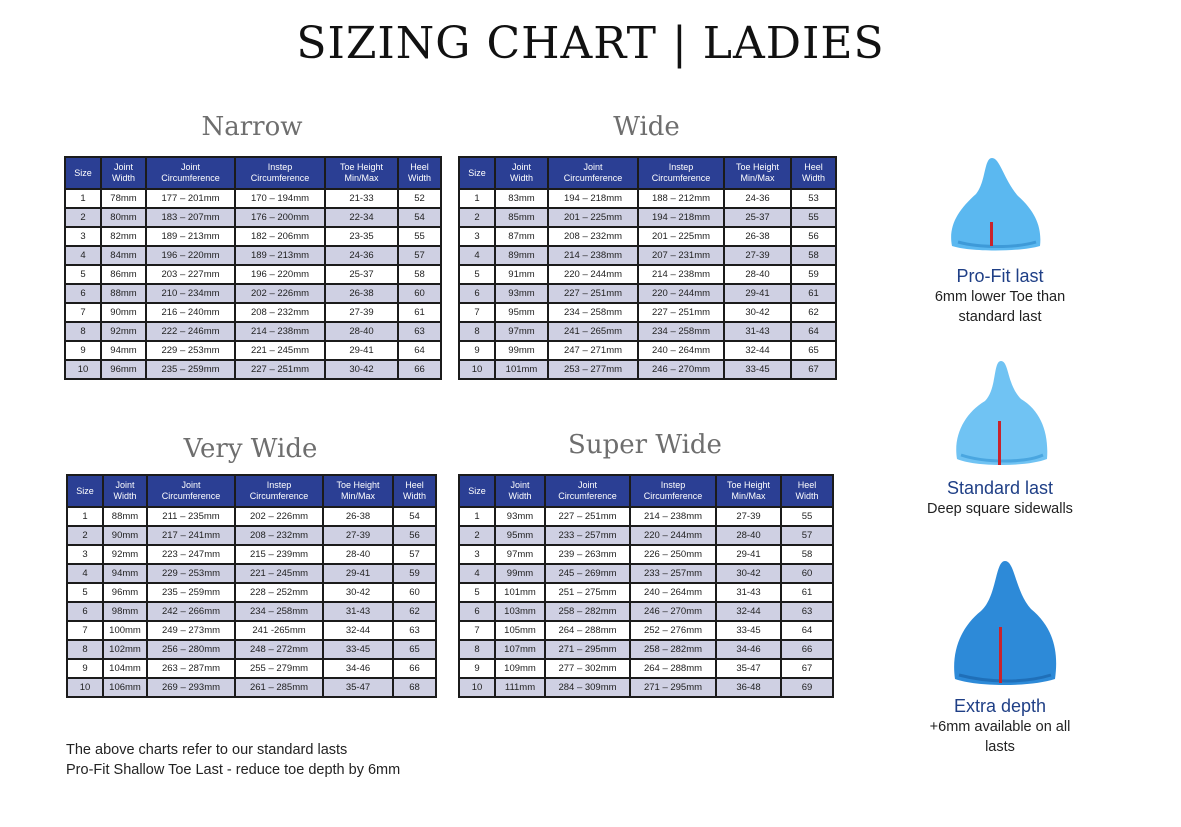  I want to click on table-cell: 246 – 270mm, so click(681, 369).